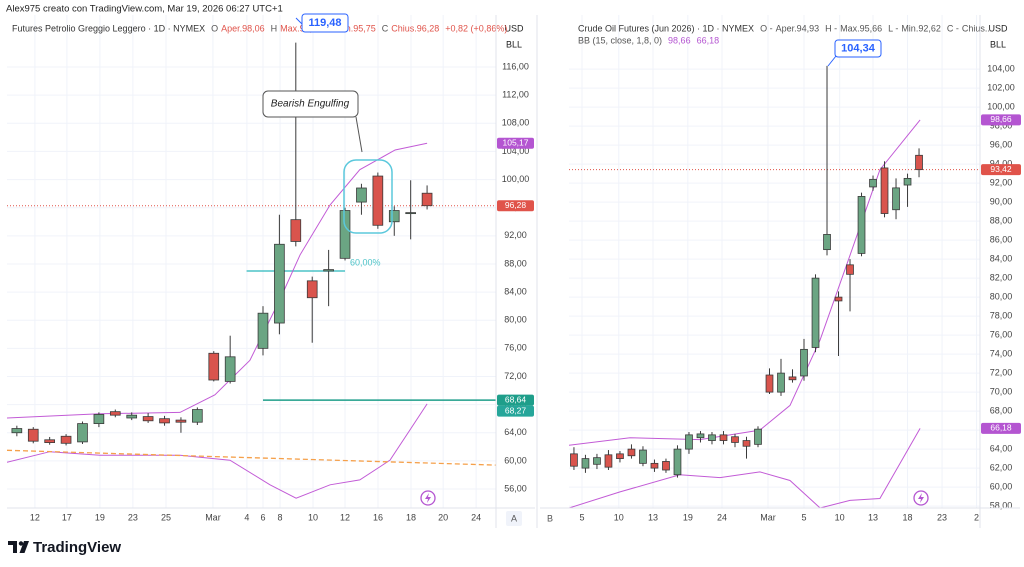 This screenshot has width=1024, height=567. What do you see at coordinates (35, 517) in the screenshot?
I see `x-tick-label: 12` at bounding box center [35, 517].